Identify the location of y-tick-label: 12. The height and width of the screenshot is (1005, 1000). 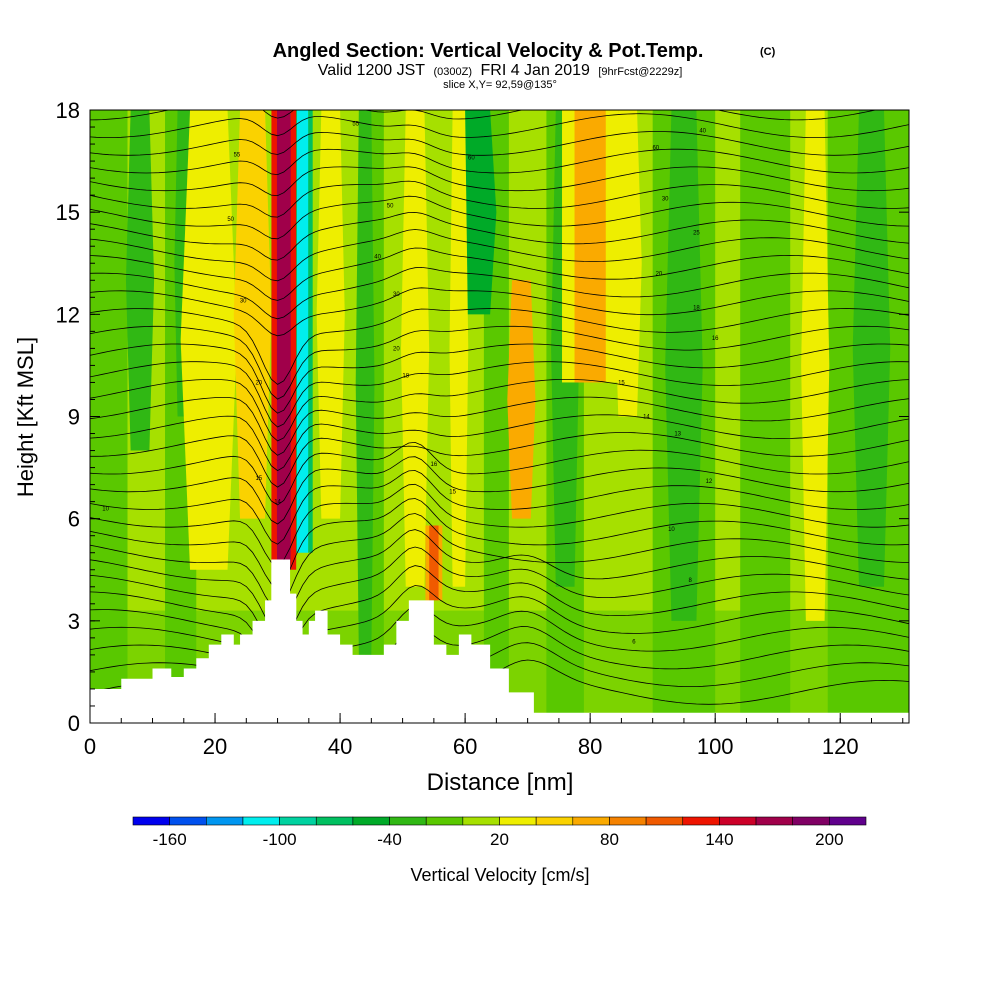
(68, 314).